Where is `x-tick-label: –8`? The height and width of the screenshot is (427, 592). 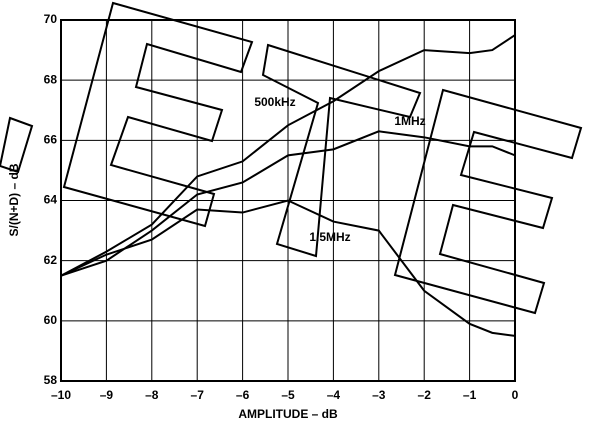 x-tick-label: –8 is located at coordinates (152, 395).